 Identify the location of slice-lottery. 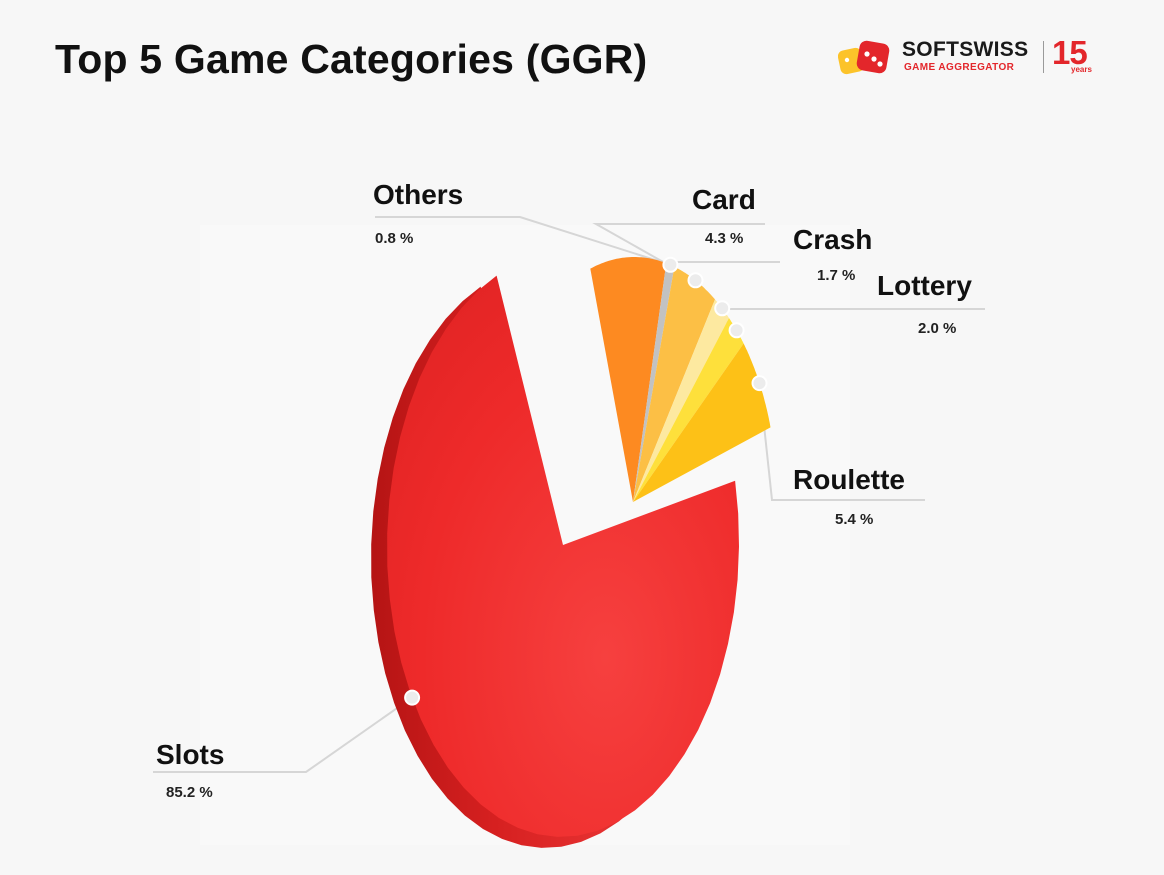
(688, 410).